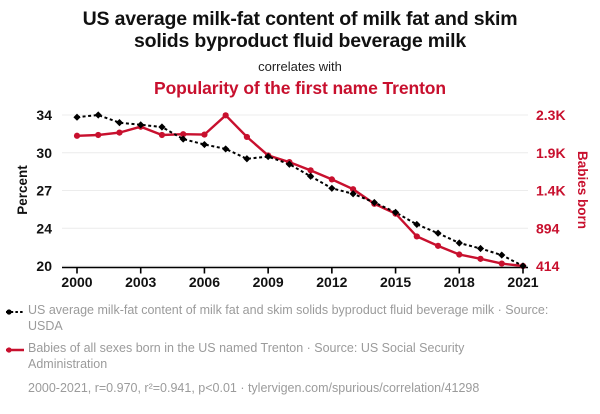 The image size is (600, 414). Describe the element at coordinates (395, 282) in the screenshot. I see `x-axis-tick-label: 2015` at that location.